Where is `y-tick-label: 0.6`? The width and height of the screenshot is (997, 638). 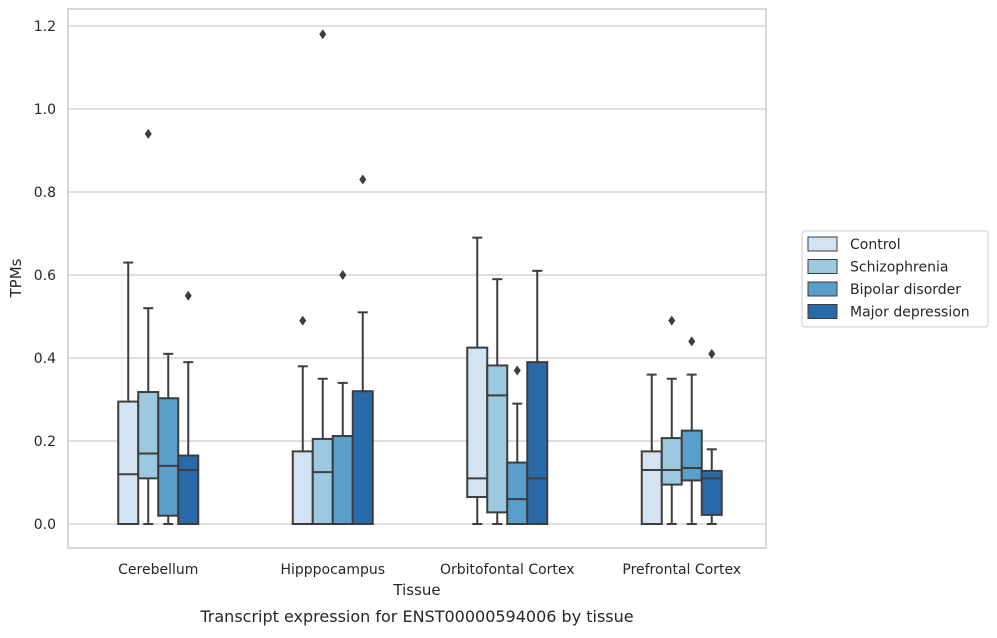 y-tick-label: 0.6 is located at coordinates (45, 276).